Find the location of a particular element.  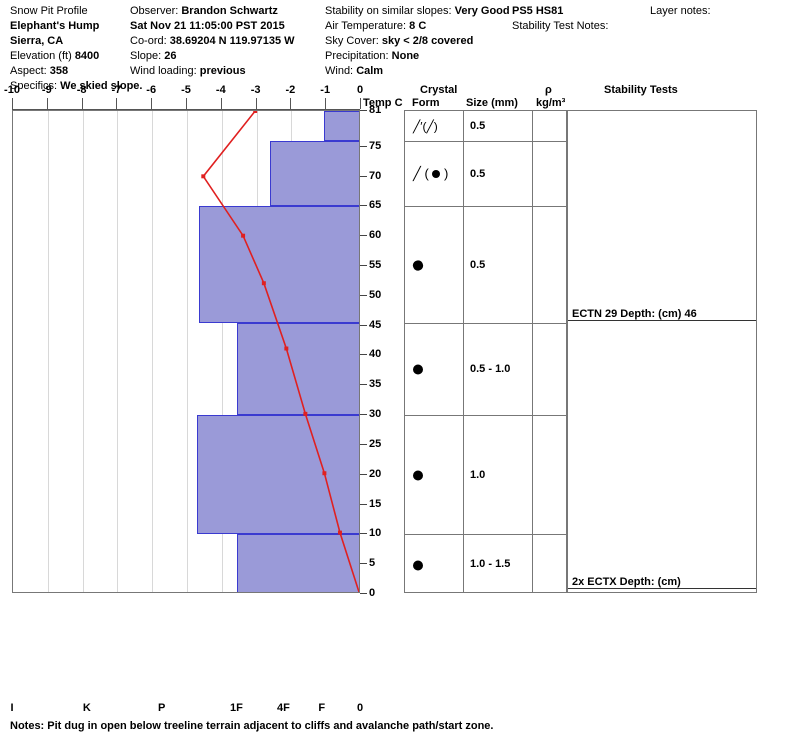

weather-label: Stability on similar slopes: is located at coordinates (390, 11).